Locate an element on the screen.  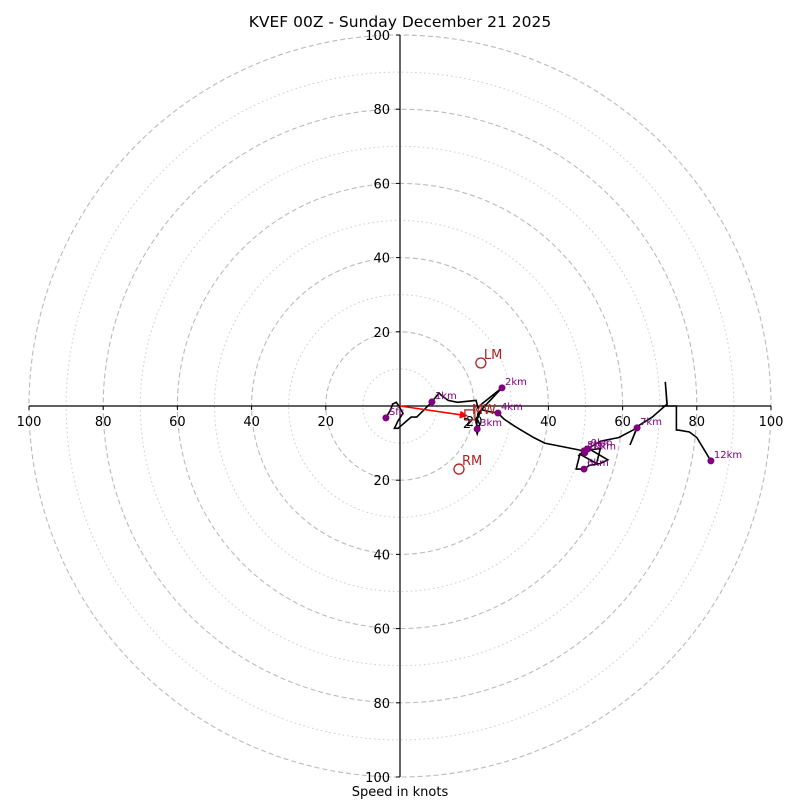
storm-motion-markers: LM RM MW2 is located at coordinates (450, 411).